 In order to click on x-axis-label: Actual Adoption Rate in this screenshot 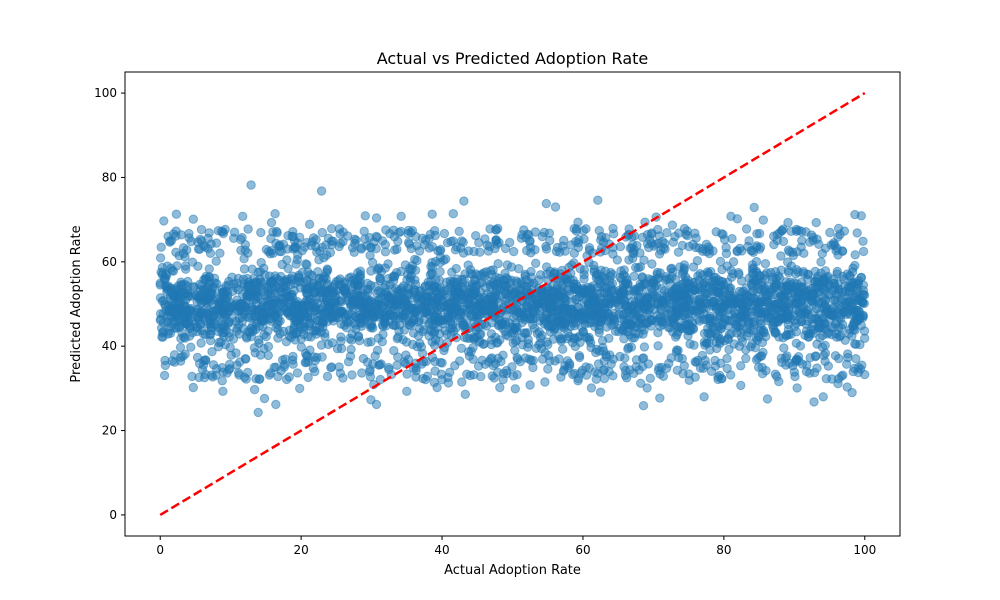, I will do `click(512, 570)`.